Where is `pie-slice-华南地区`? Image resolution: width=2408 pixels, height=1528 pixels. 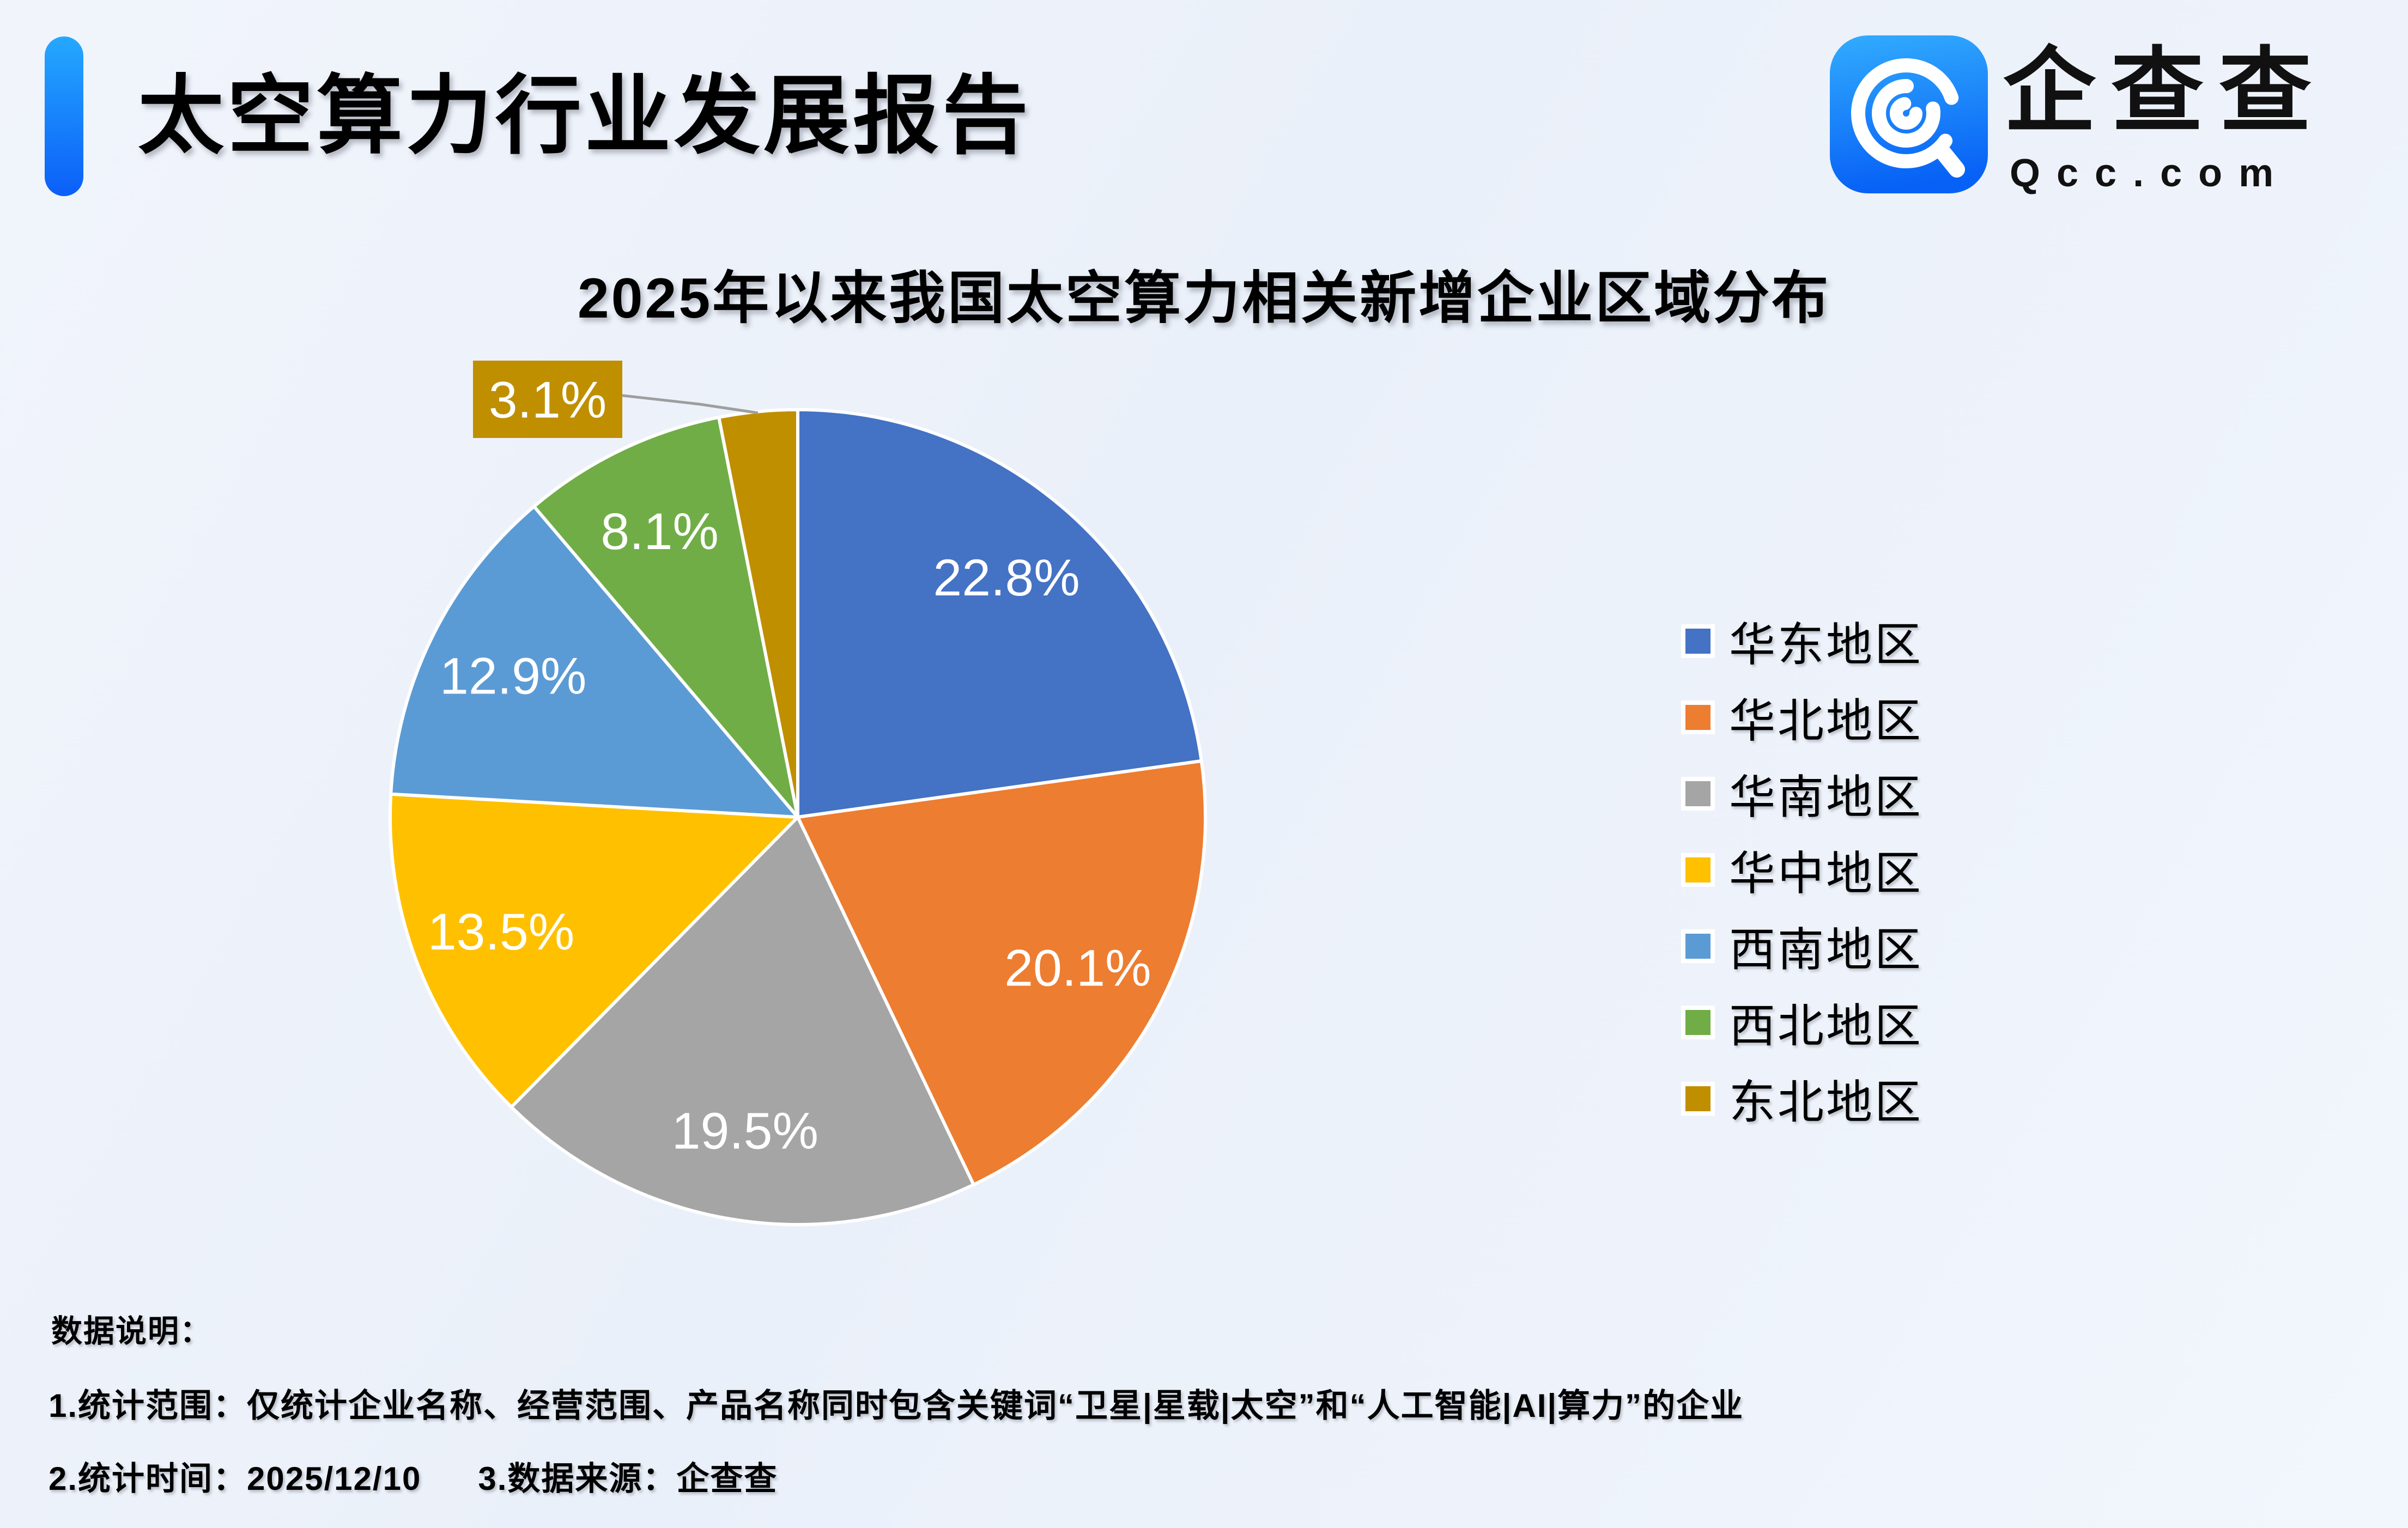
pie-slice-华南地区 is located at coordinates (742, 1021).